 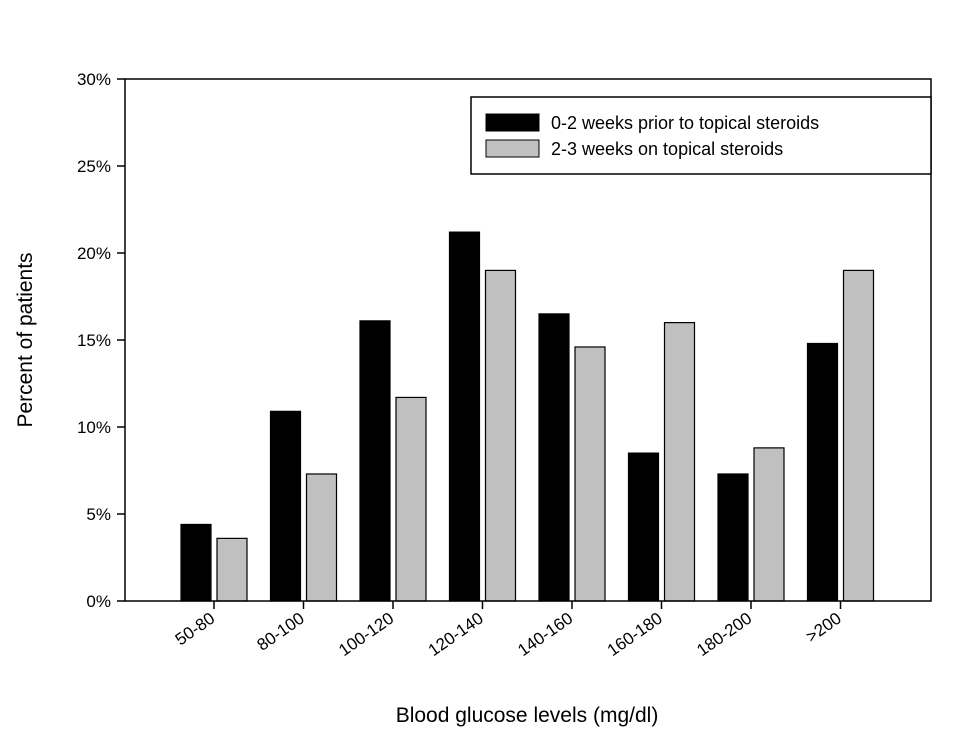 I want to click on y-axis-title: Percent of patients, so click(x=25, y=339).